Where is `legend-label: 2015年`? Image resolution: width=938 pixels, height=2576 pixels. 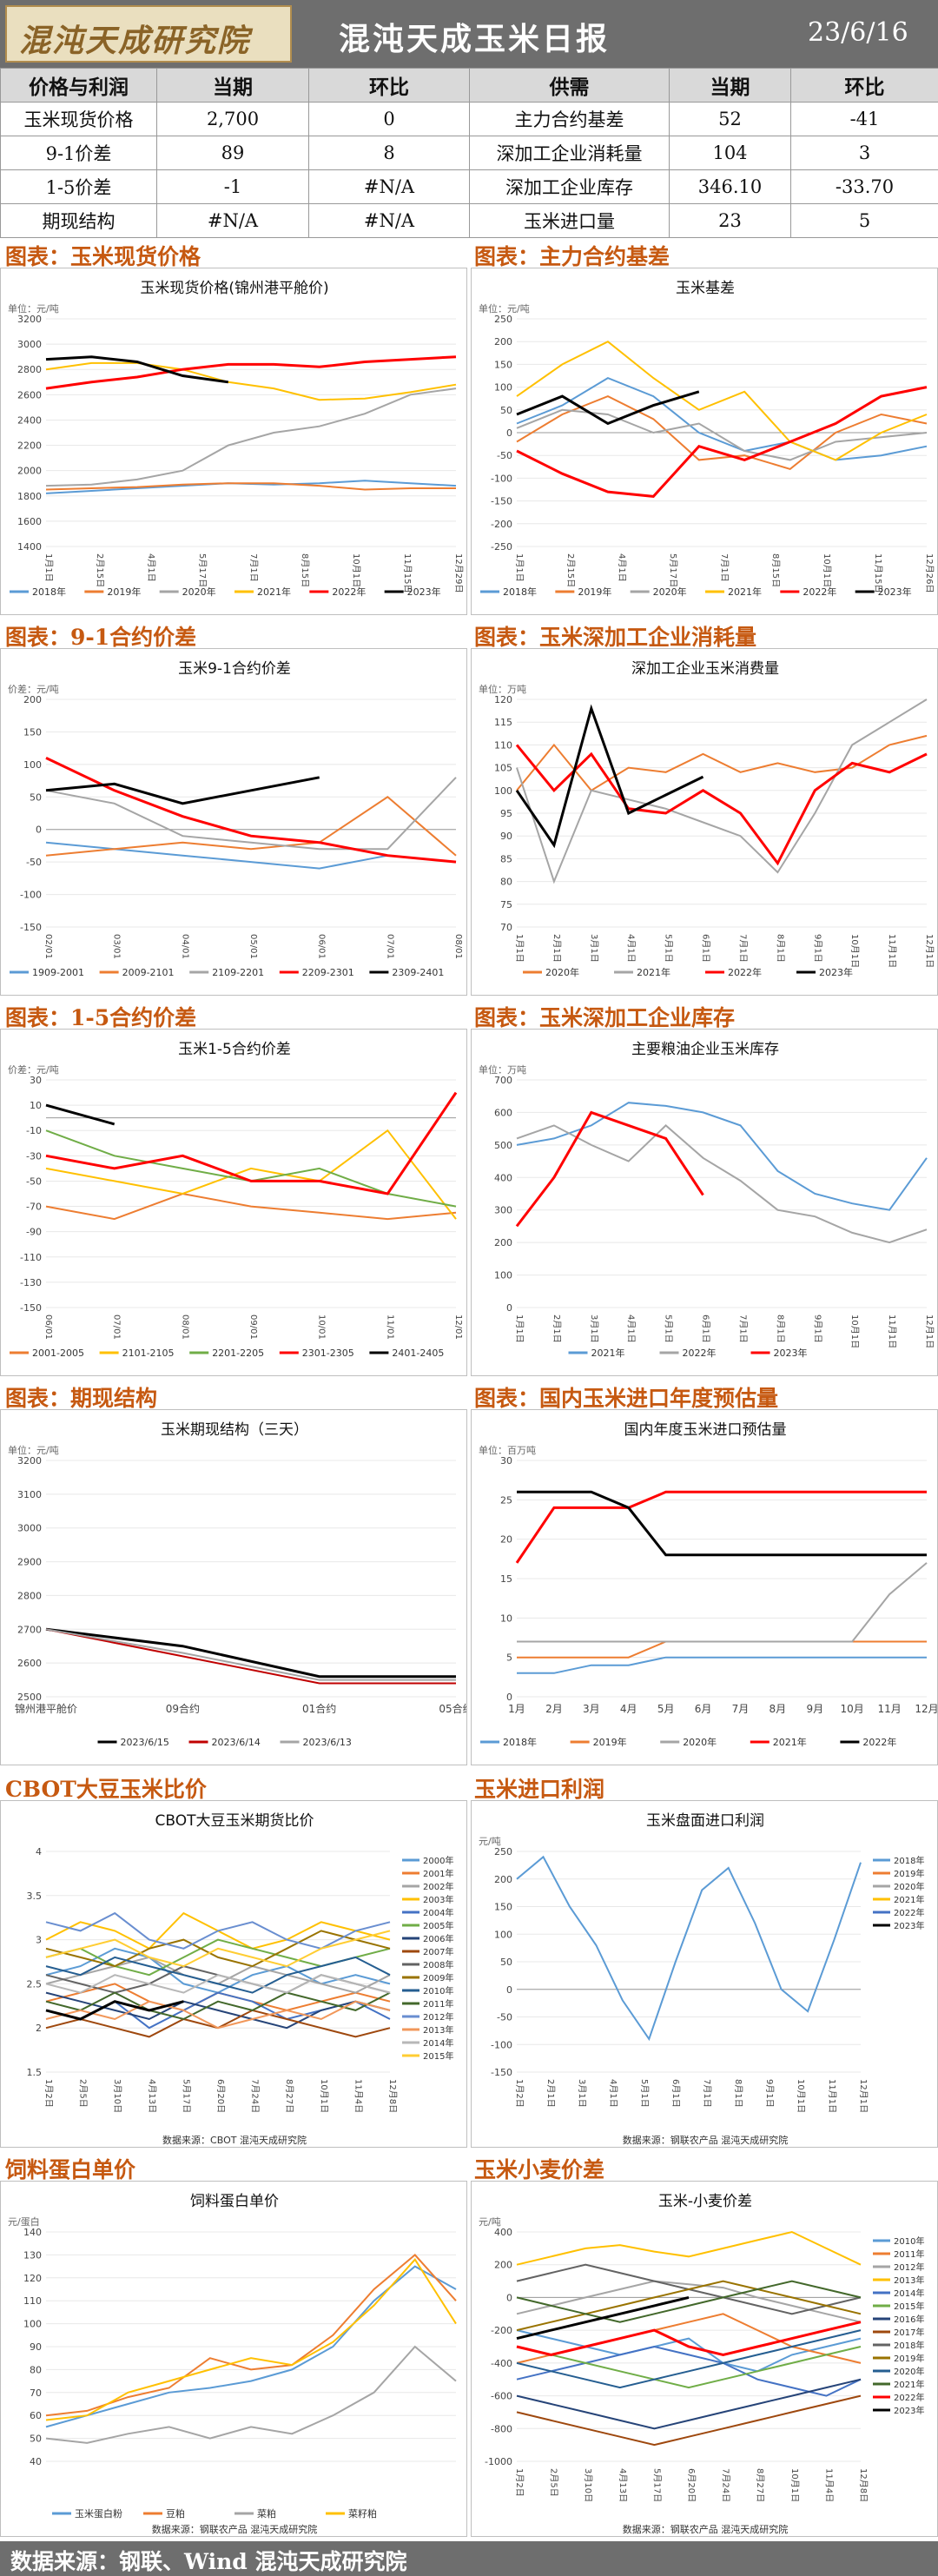 legend-label: 2015年 is located at coordinates (909, 2306).